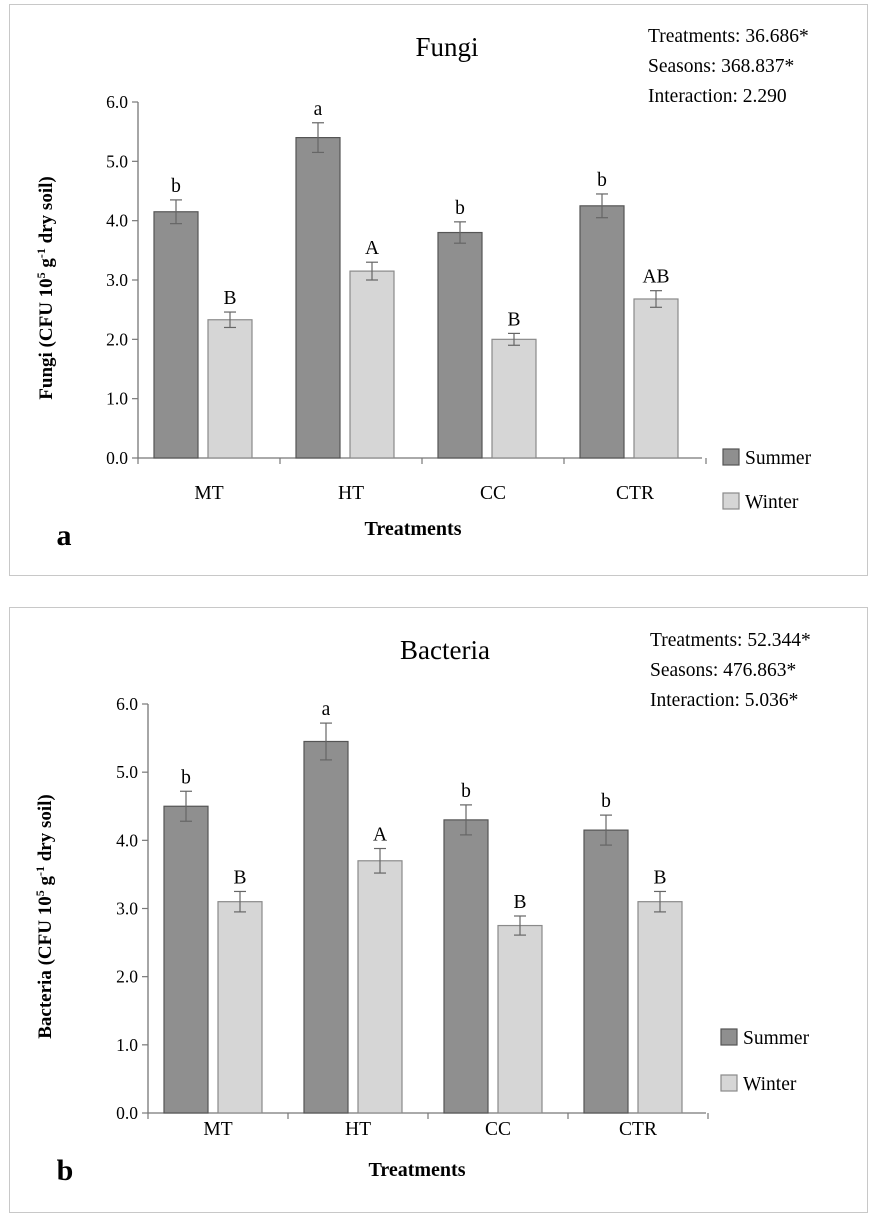 The image size is (877, 1221). Describe the element at coordinates (723, 670) in the screenshot. I see `stats-line: Seasons: 476.863*` at that location.